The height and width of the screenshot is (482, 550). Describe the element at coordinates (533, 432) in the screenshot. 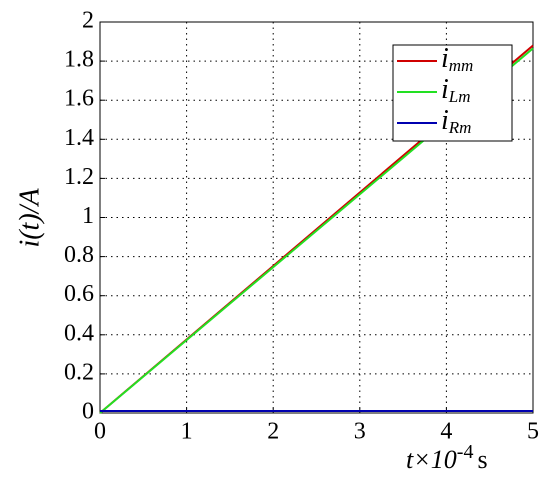

I see `x-tick-label: 5` at that location.